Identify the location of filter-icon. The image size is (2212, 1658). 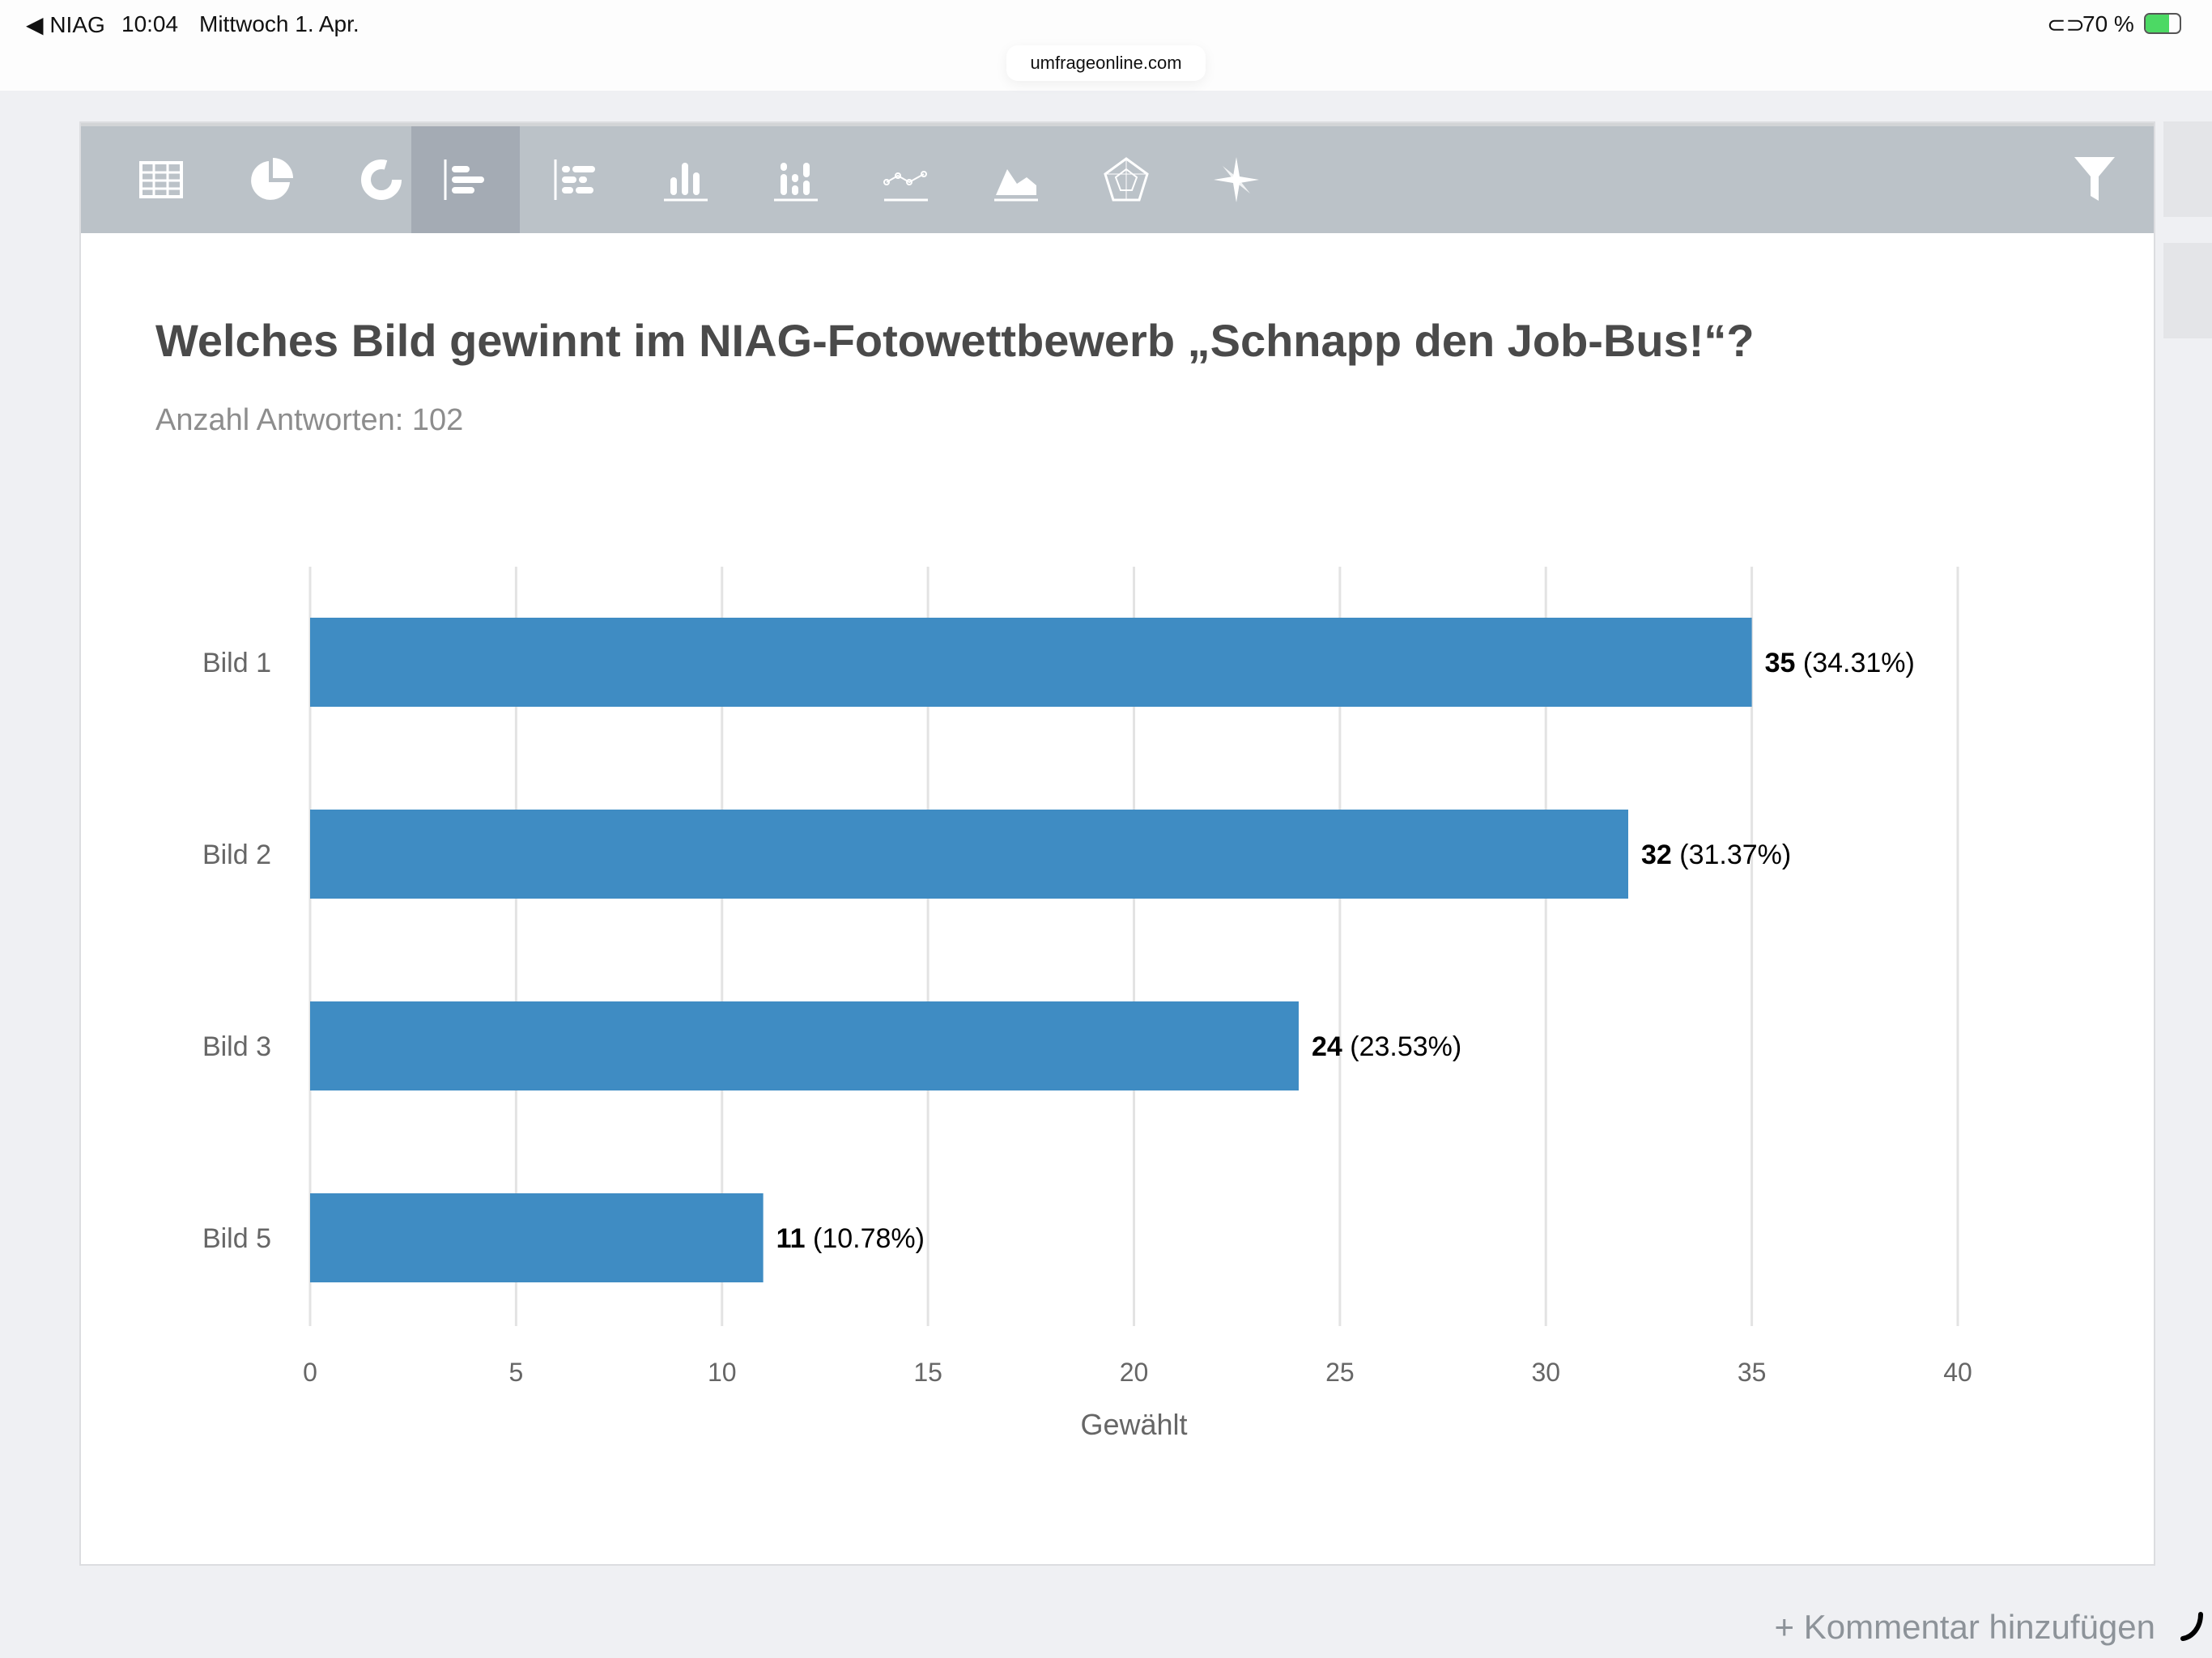
(2095, 179).